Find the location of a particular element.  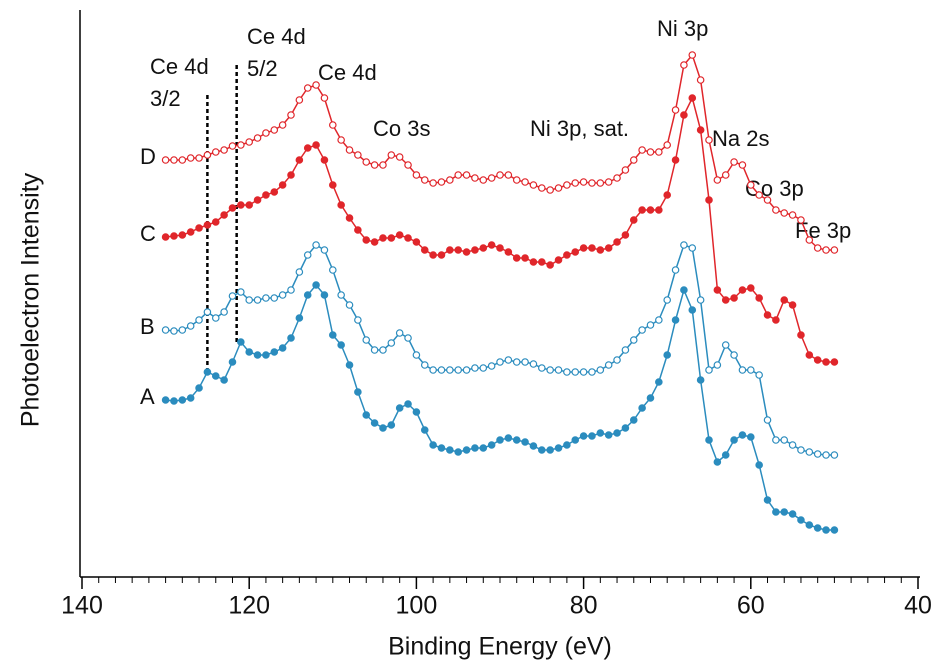

annotation: Co 3p is located at coordinates (774, 188).